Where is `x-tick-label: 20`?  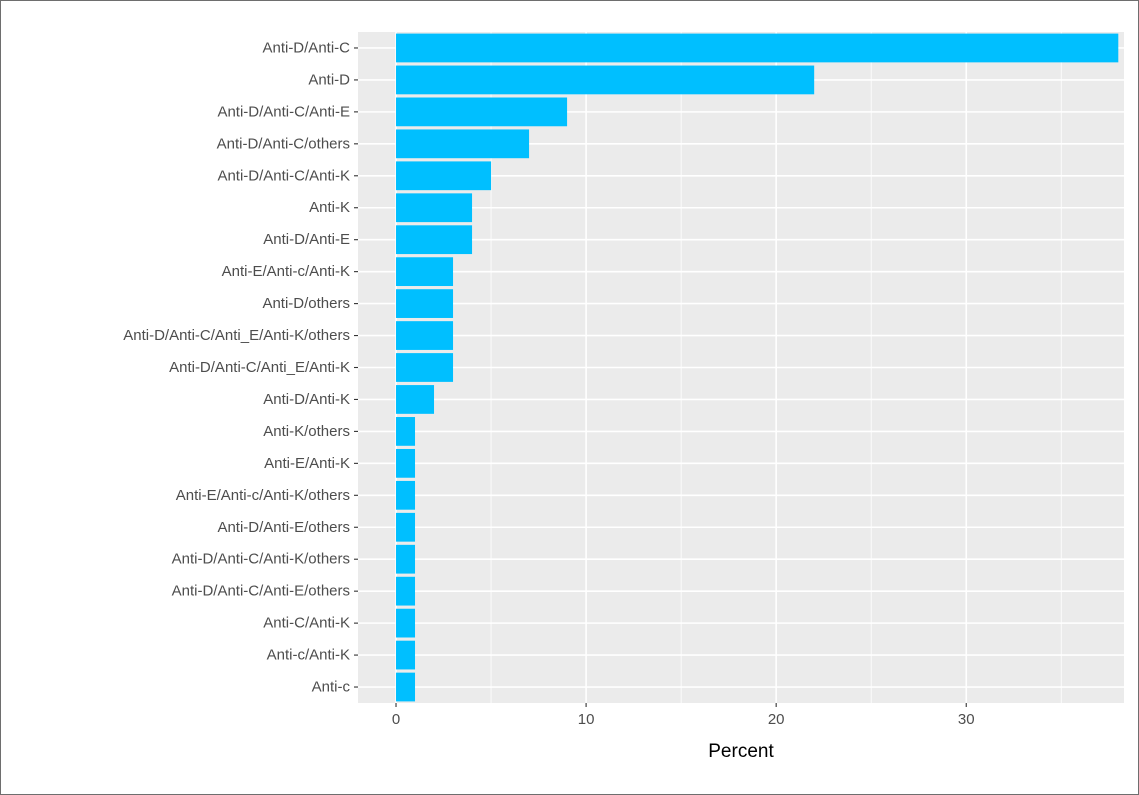 x-tick-label: 20 is located at coordinates (776, 719).